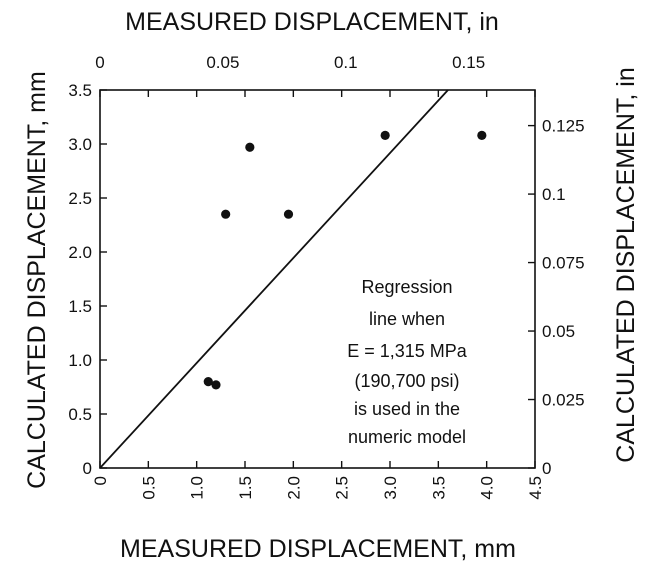  What do you see at coordinates (468, 62) in the screenshot?
I see `x2-tick-label: 0.15` at bounding box center [468, 62].